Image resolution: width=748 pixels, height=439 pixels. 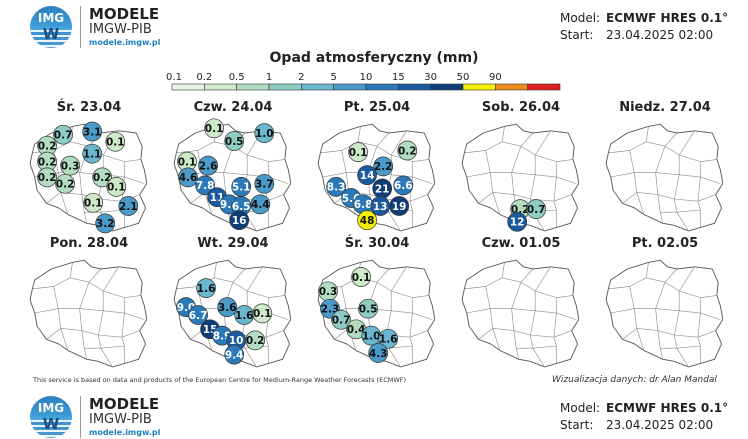 I want to click on precip-marker: 13, so click(x=380, y=206).